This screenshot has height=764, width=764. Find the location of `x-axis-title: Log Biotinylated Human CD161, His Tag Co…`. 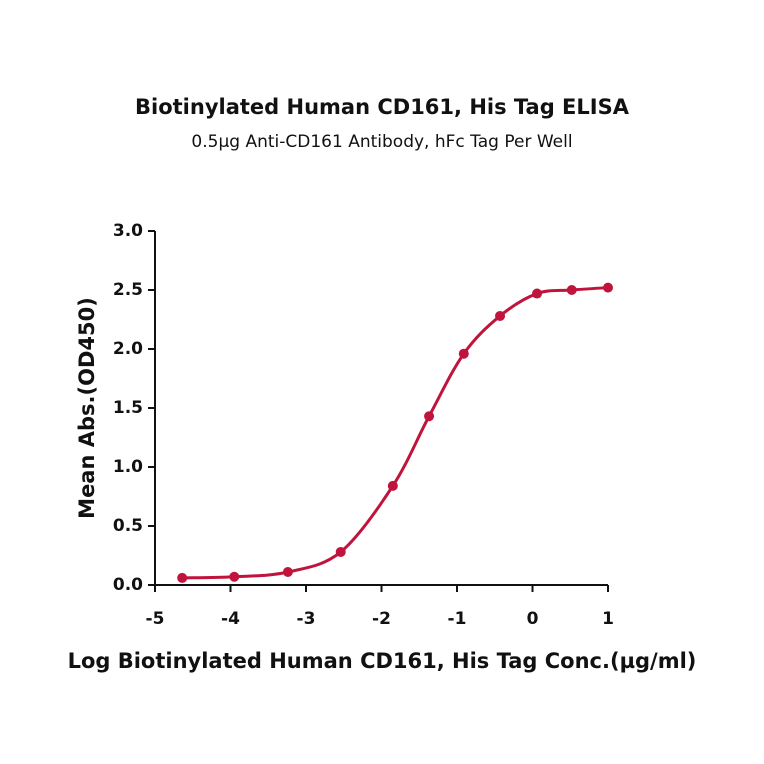

x-axis-title: Log Biotinylated Human CD161, His Tag Co… is located at coordinates (382, 661).